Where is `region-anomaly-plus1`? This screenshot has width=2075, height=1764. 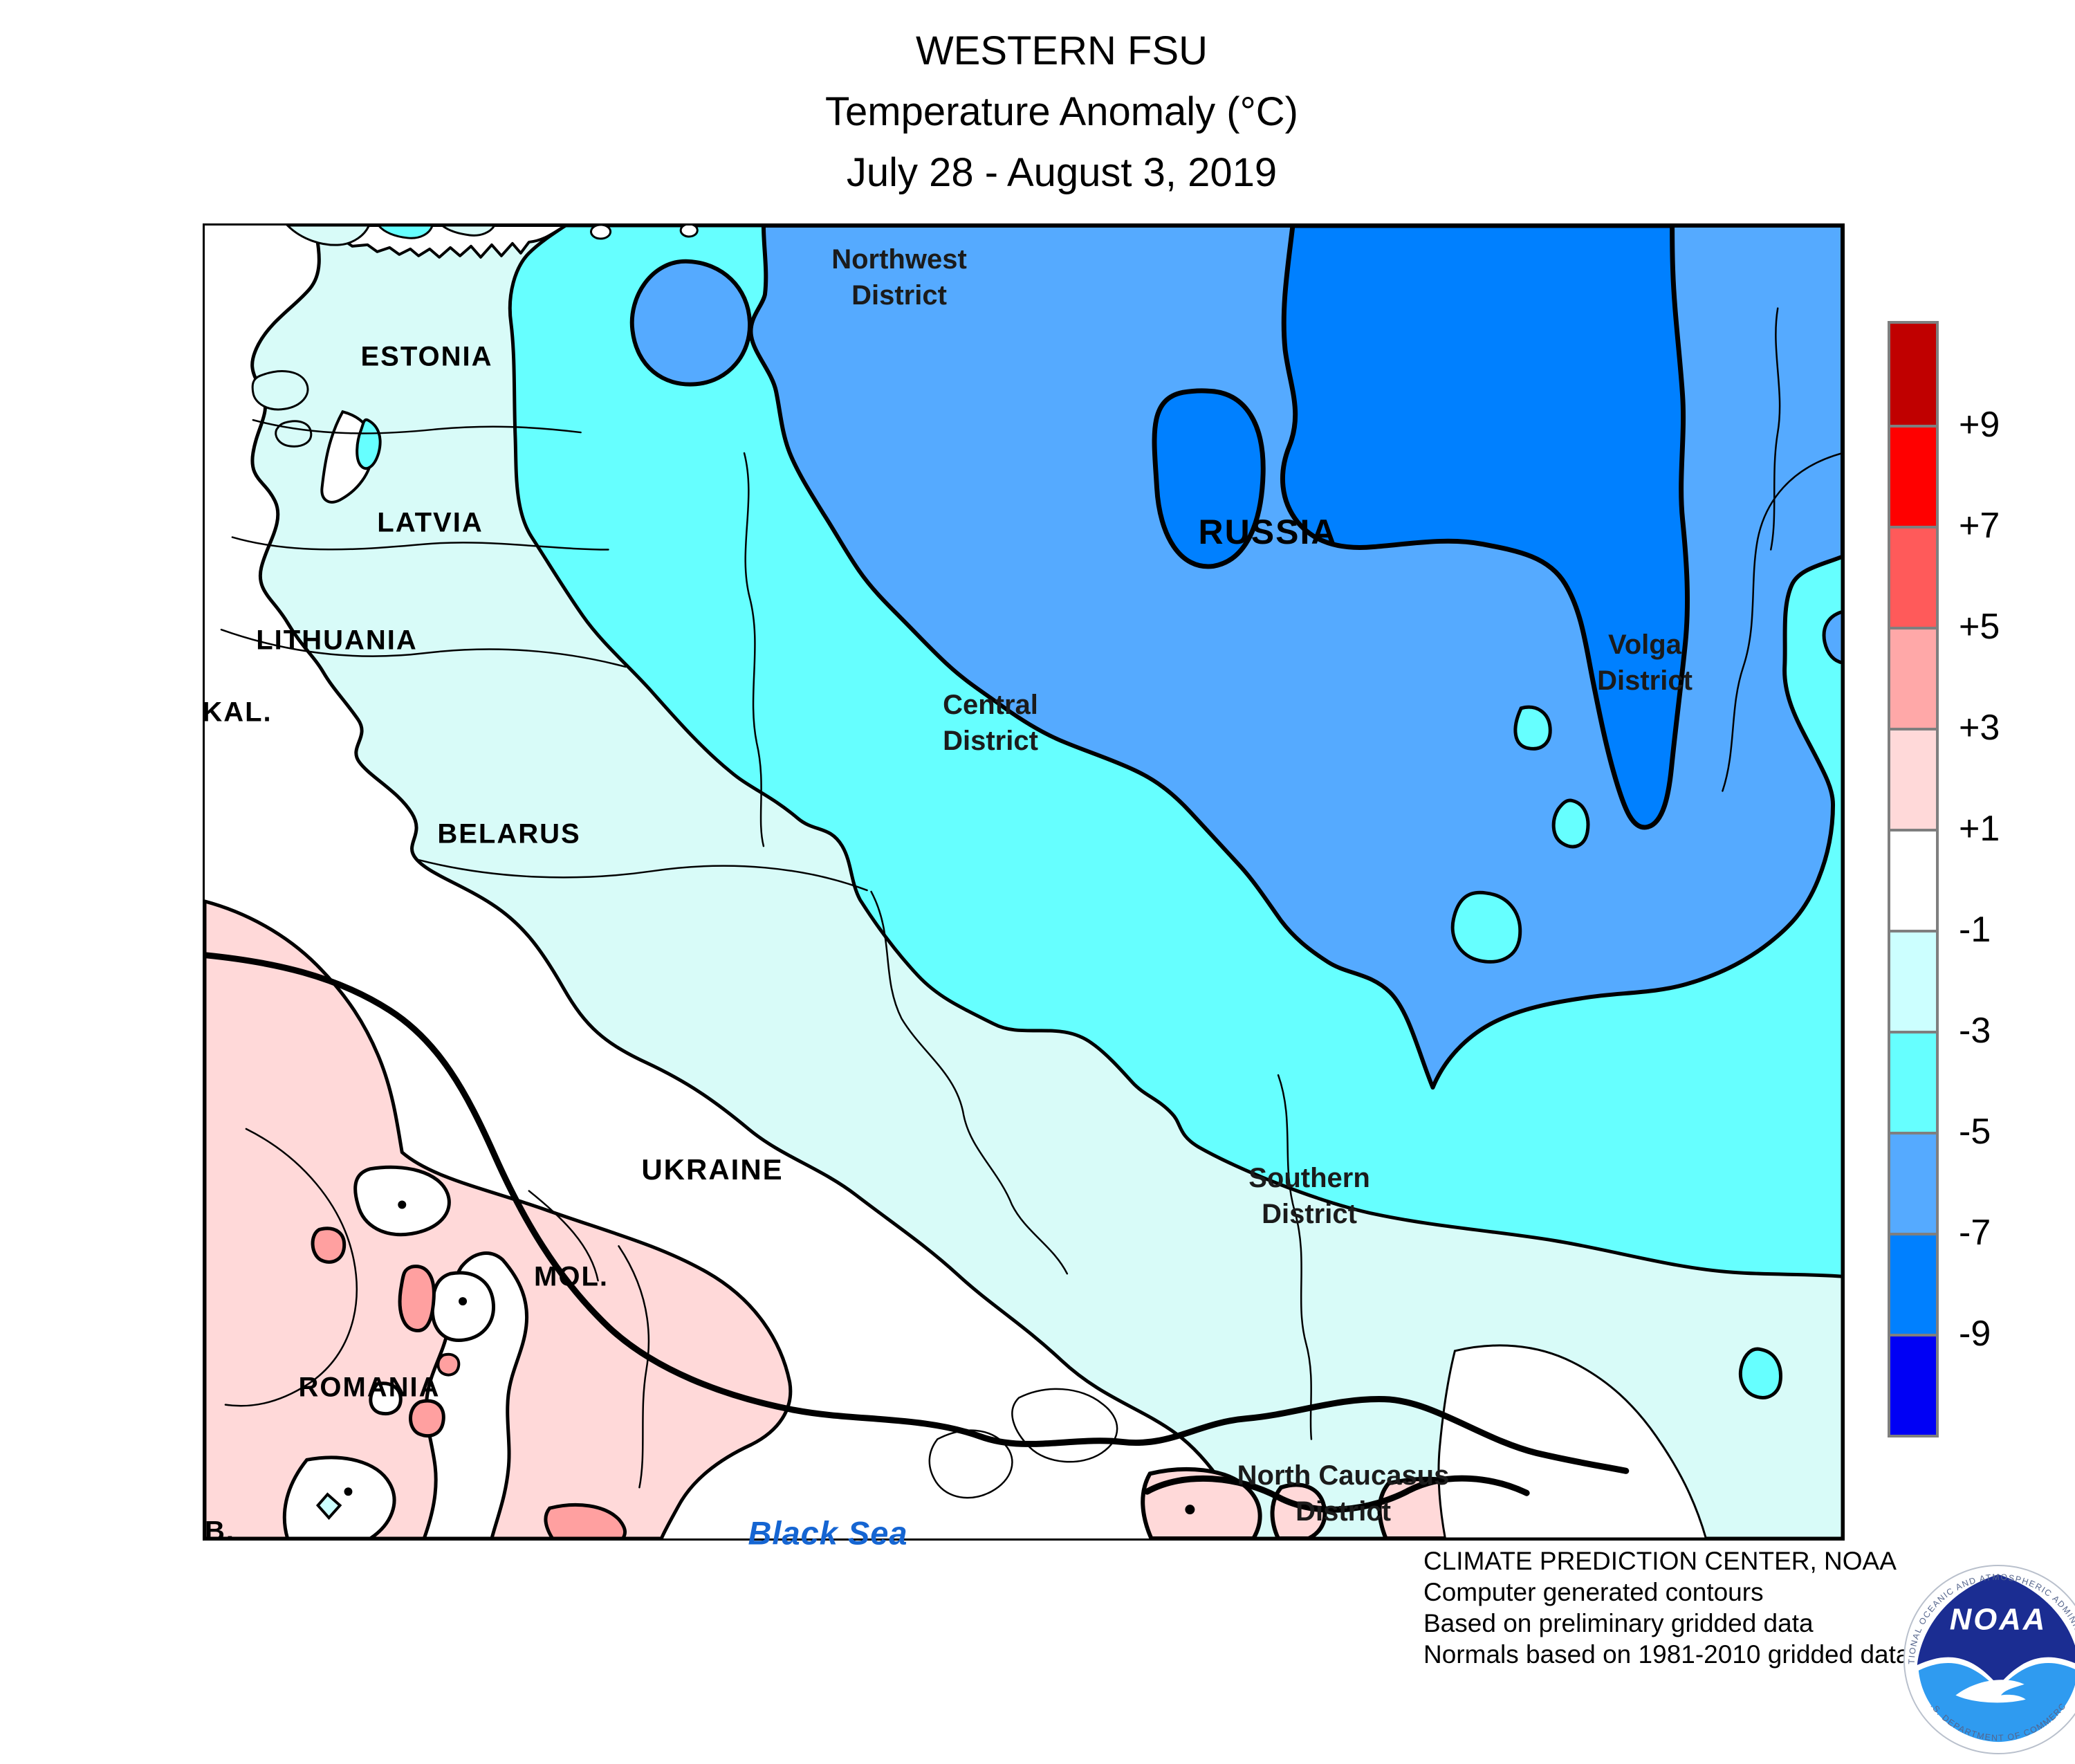
region-anomaly-plus1 is located at coordinates (499, 1218).